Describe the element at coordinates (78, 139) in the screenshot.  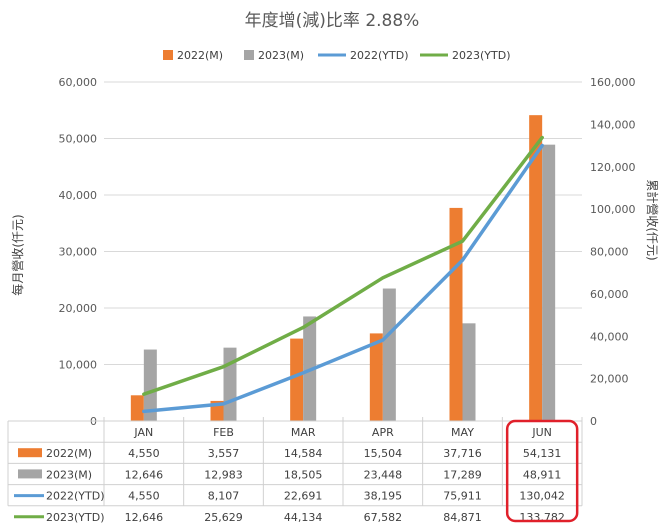
I see `y-left-tick-label: 50,000` at that location.